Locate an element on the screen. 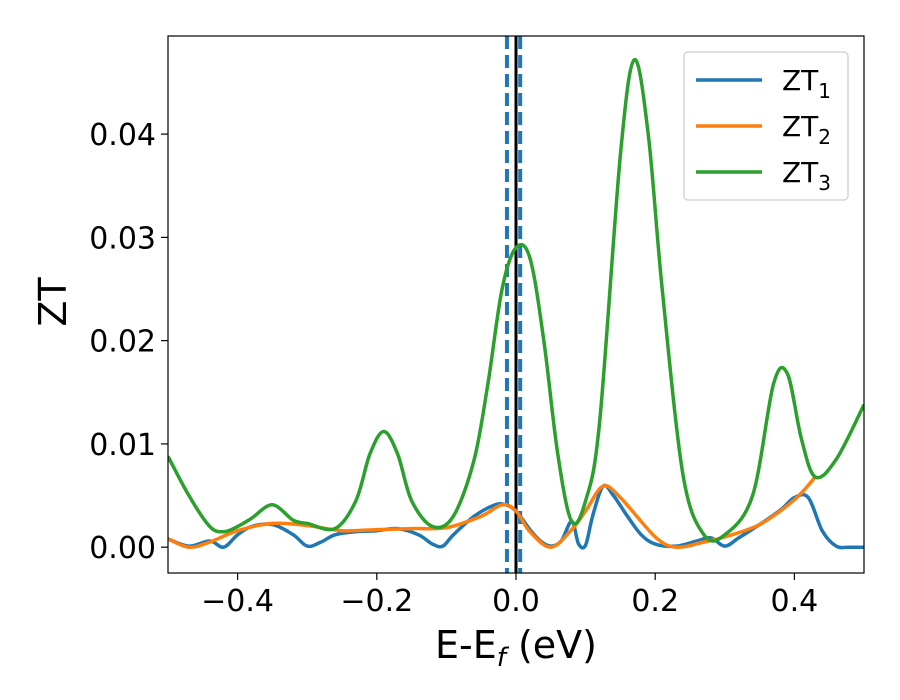 The width and height of the screenshot is (900, 700). x-axis-label-unit: (eV) is located at coordinates (551, 645).